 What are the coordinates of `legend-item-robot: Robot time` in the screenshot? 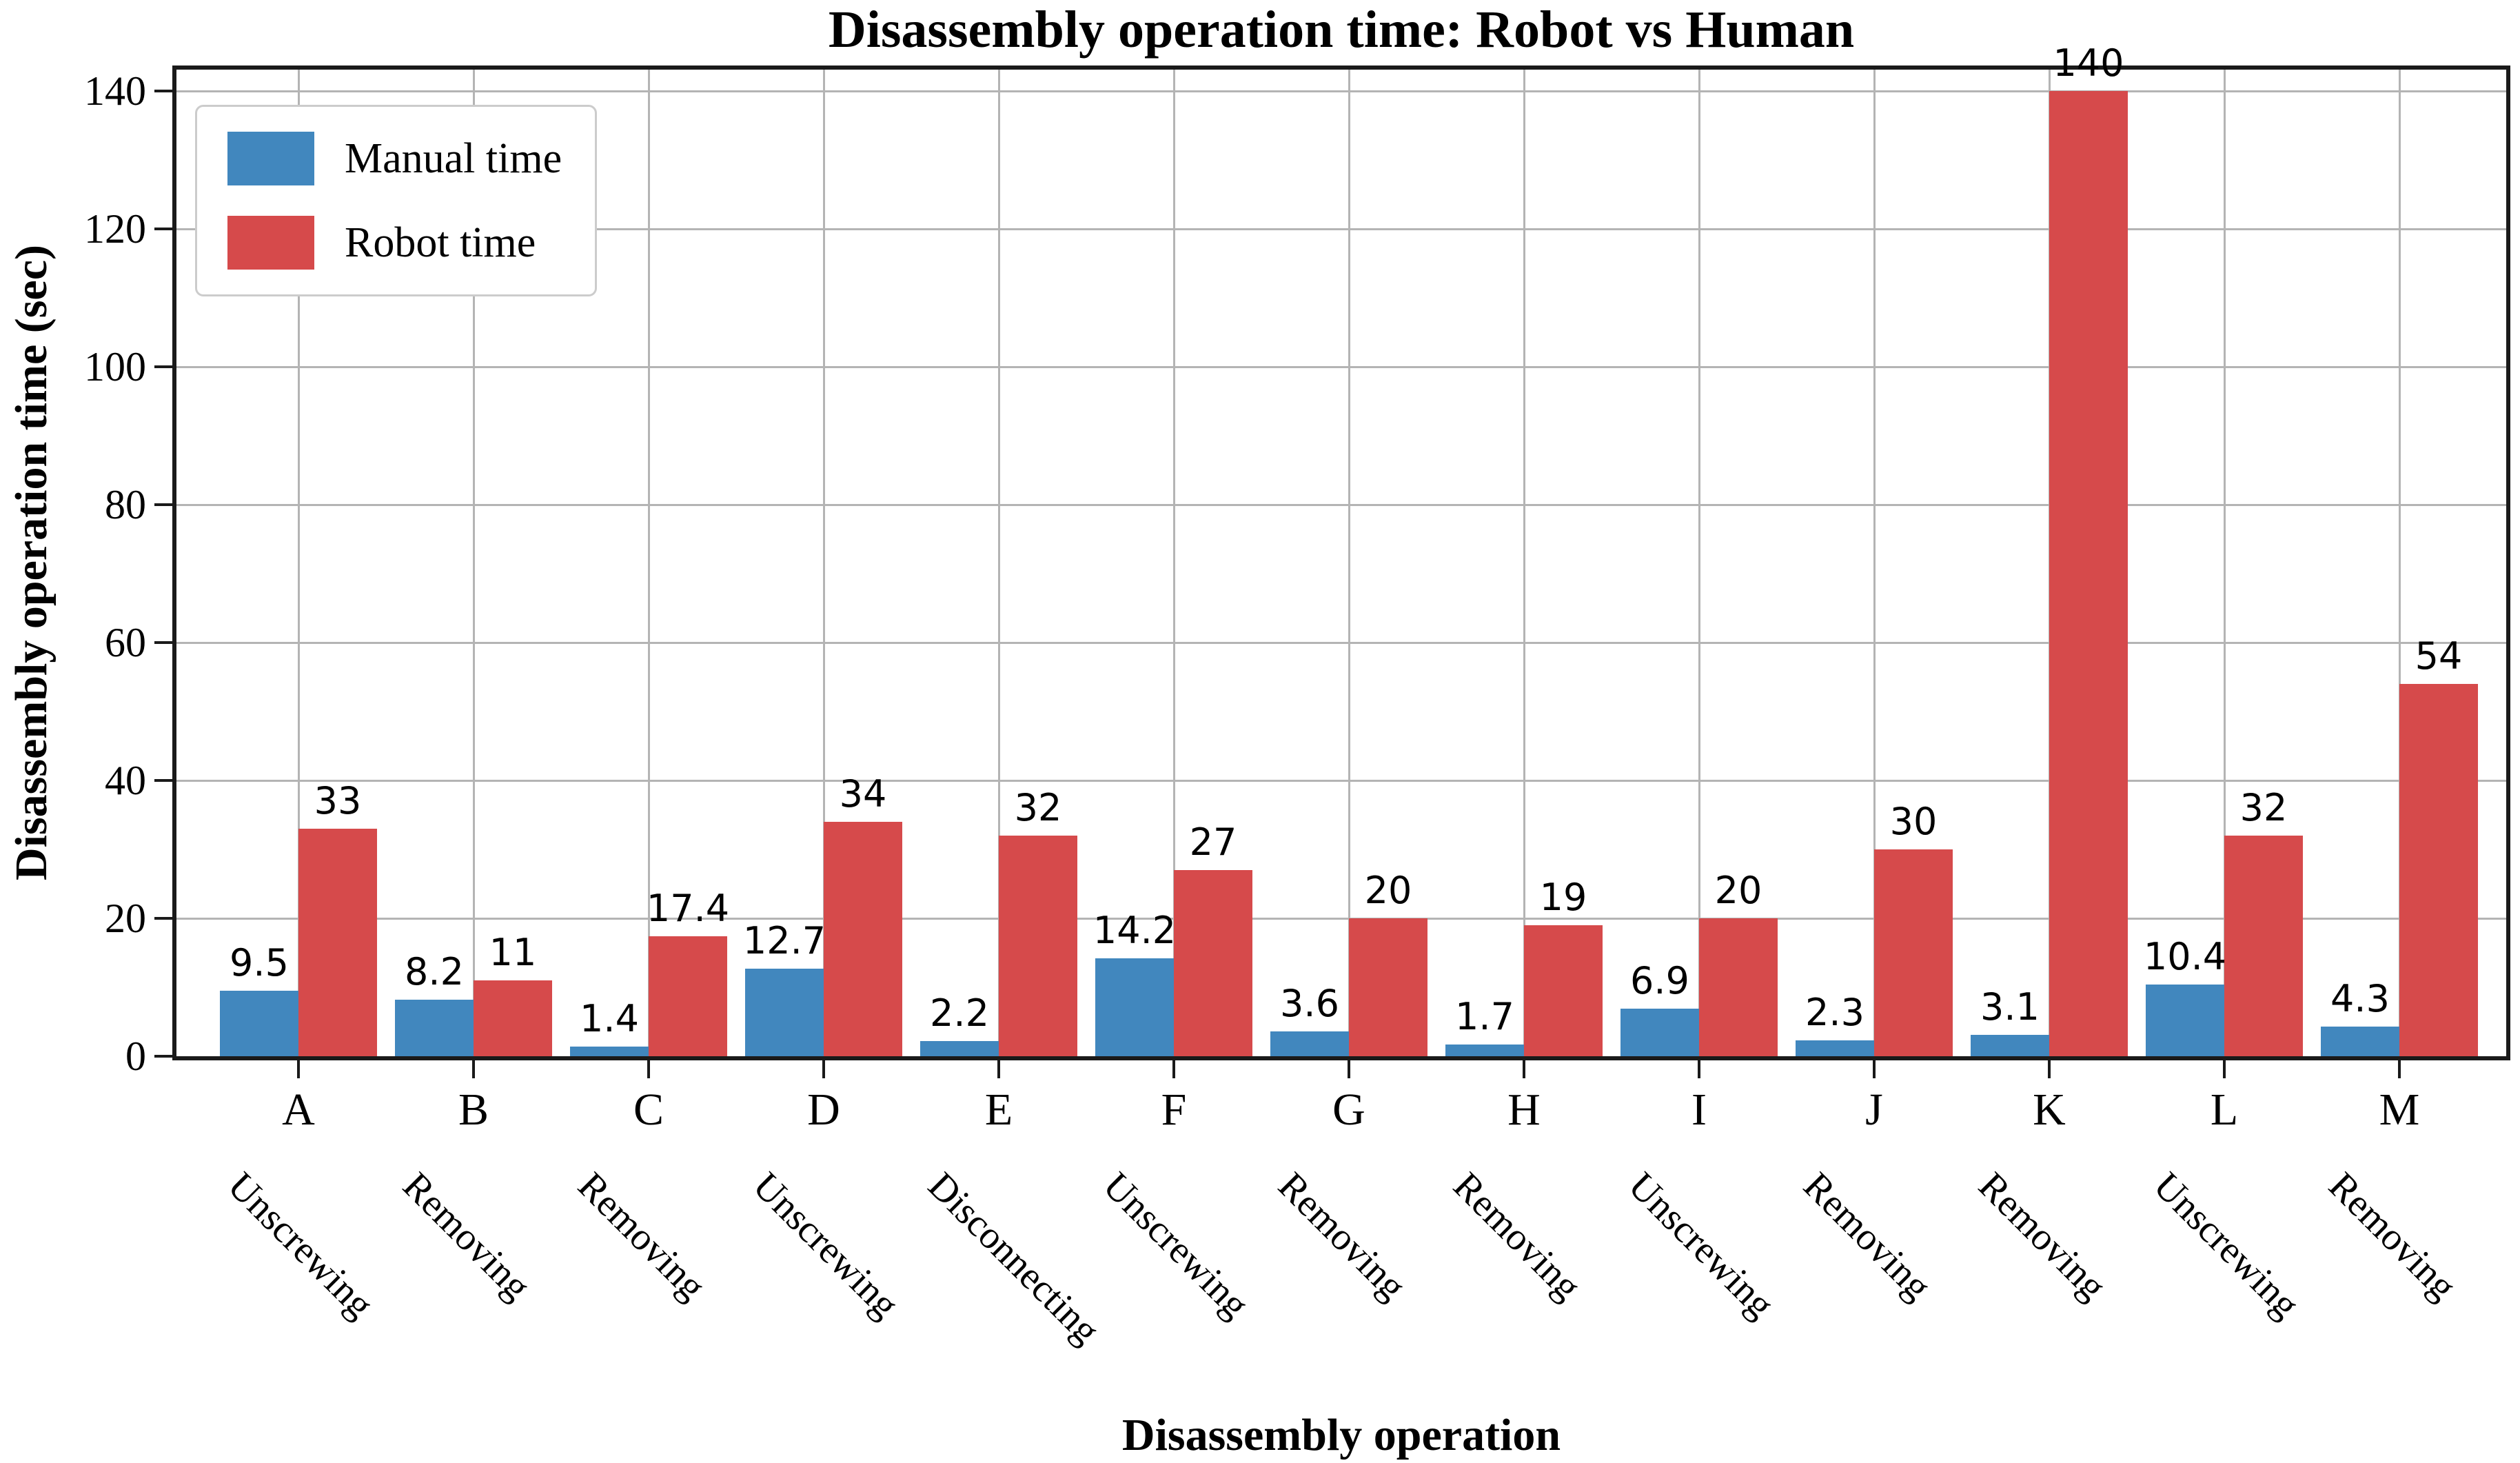 It's located at (394, 243).